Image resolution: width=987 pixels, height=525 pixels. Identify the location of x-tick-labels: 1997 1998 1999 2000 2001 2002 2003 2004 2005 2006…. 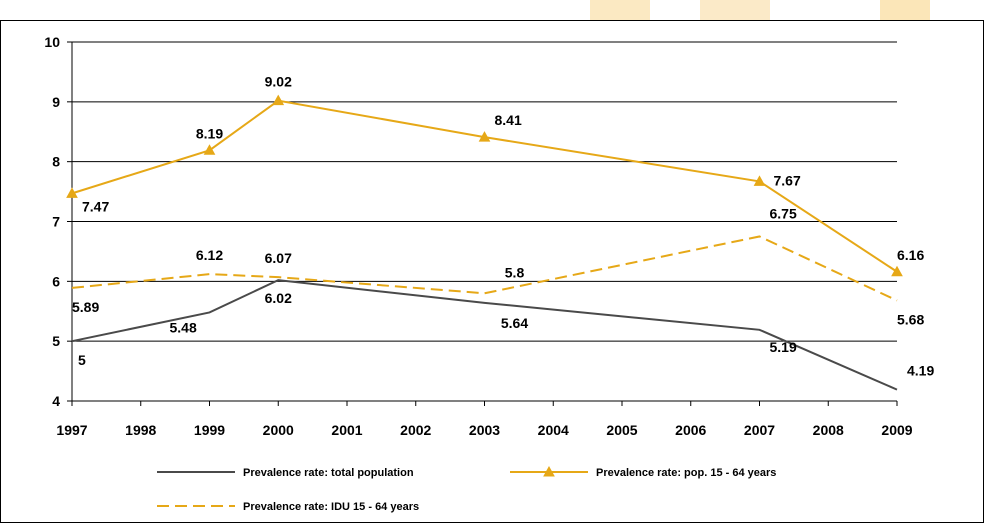
(484, 430).